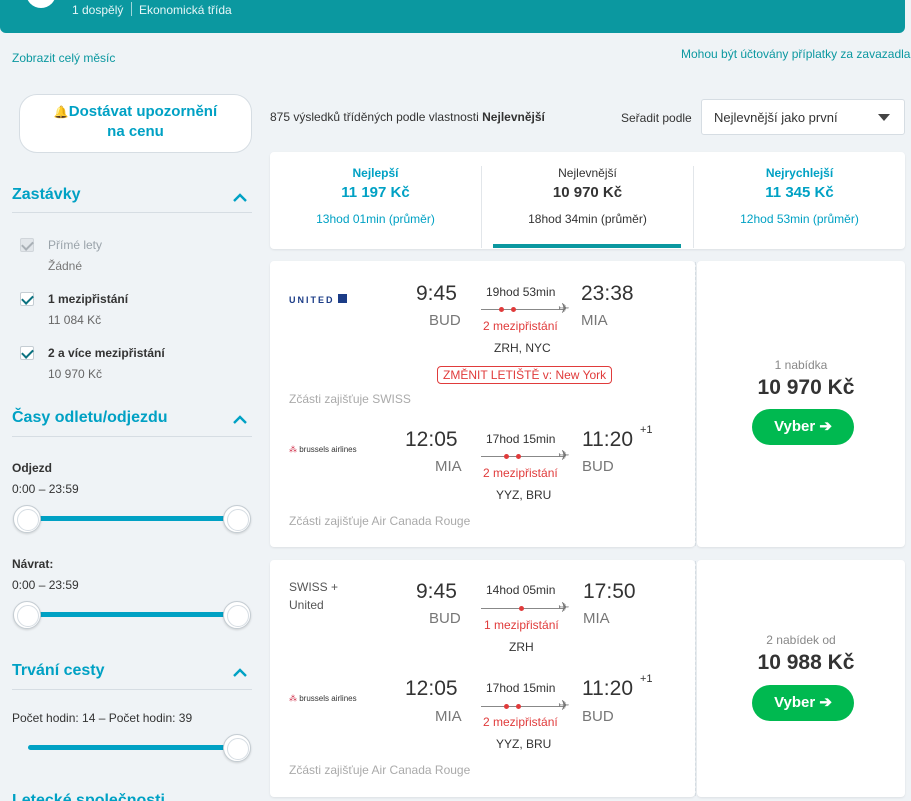  Describe the element at coordinates (135, 123) in the screenshot. I see `price-alert-button: 🔔Dostávat upozornění na cenu` at that location.